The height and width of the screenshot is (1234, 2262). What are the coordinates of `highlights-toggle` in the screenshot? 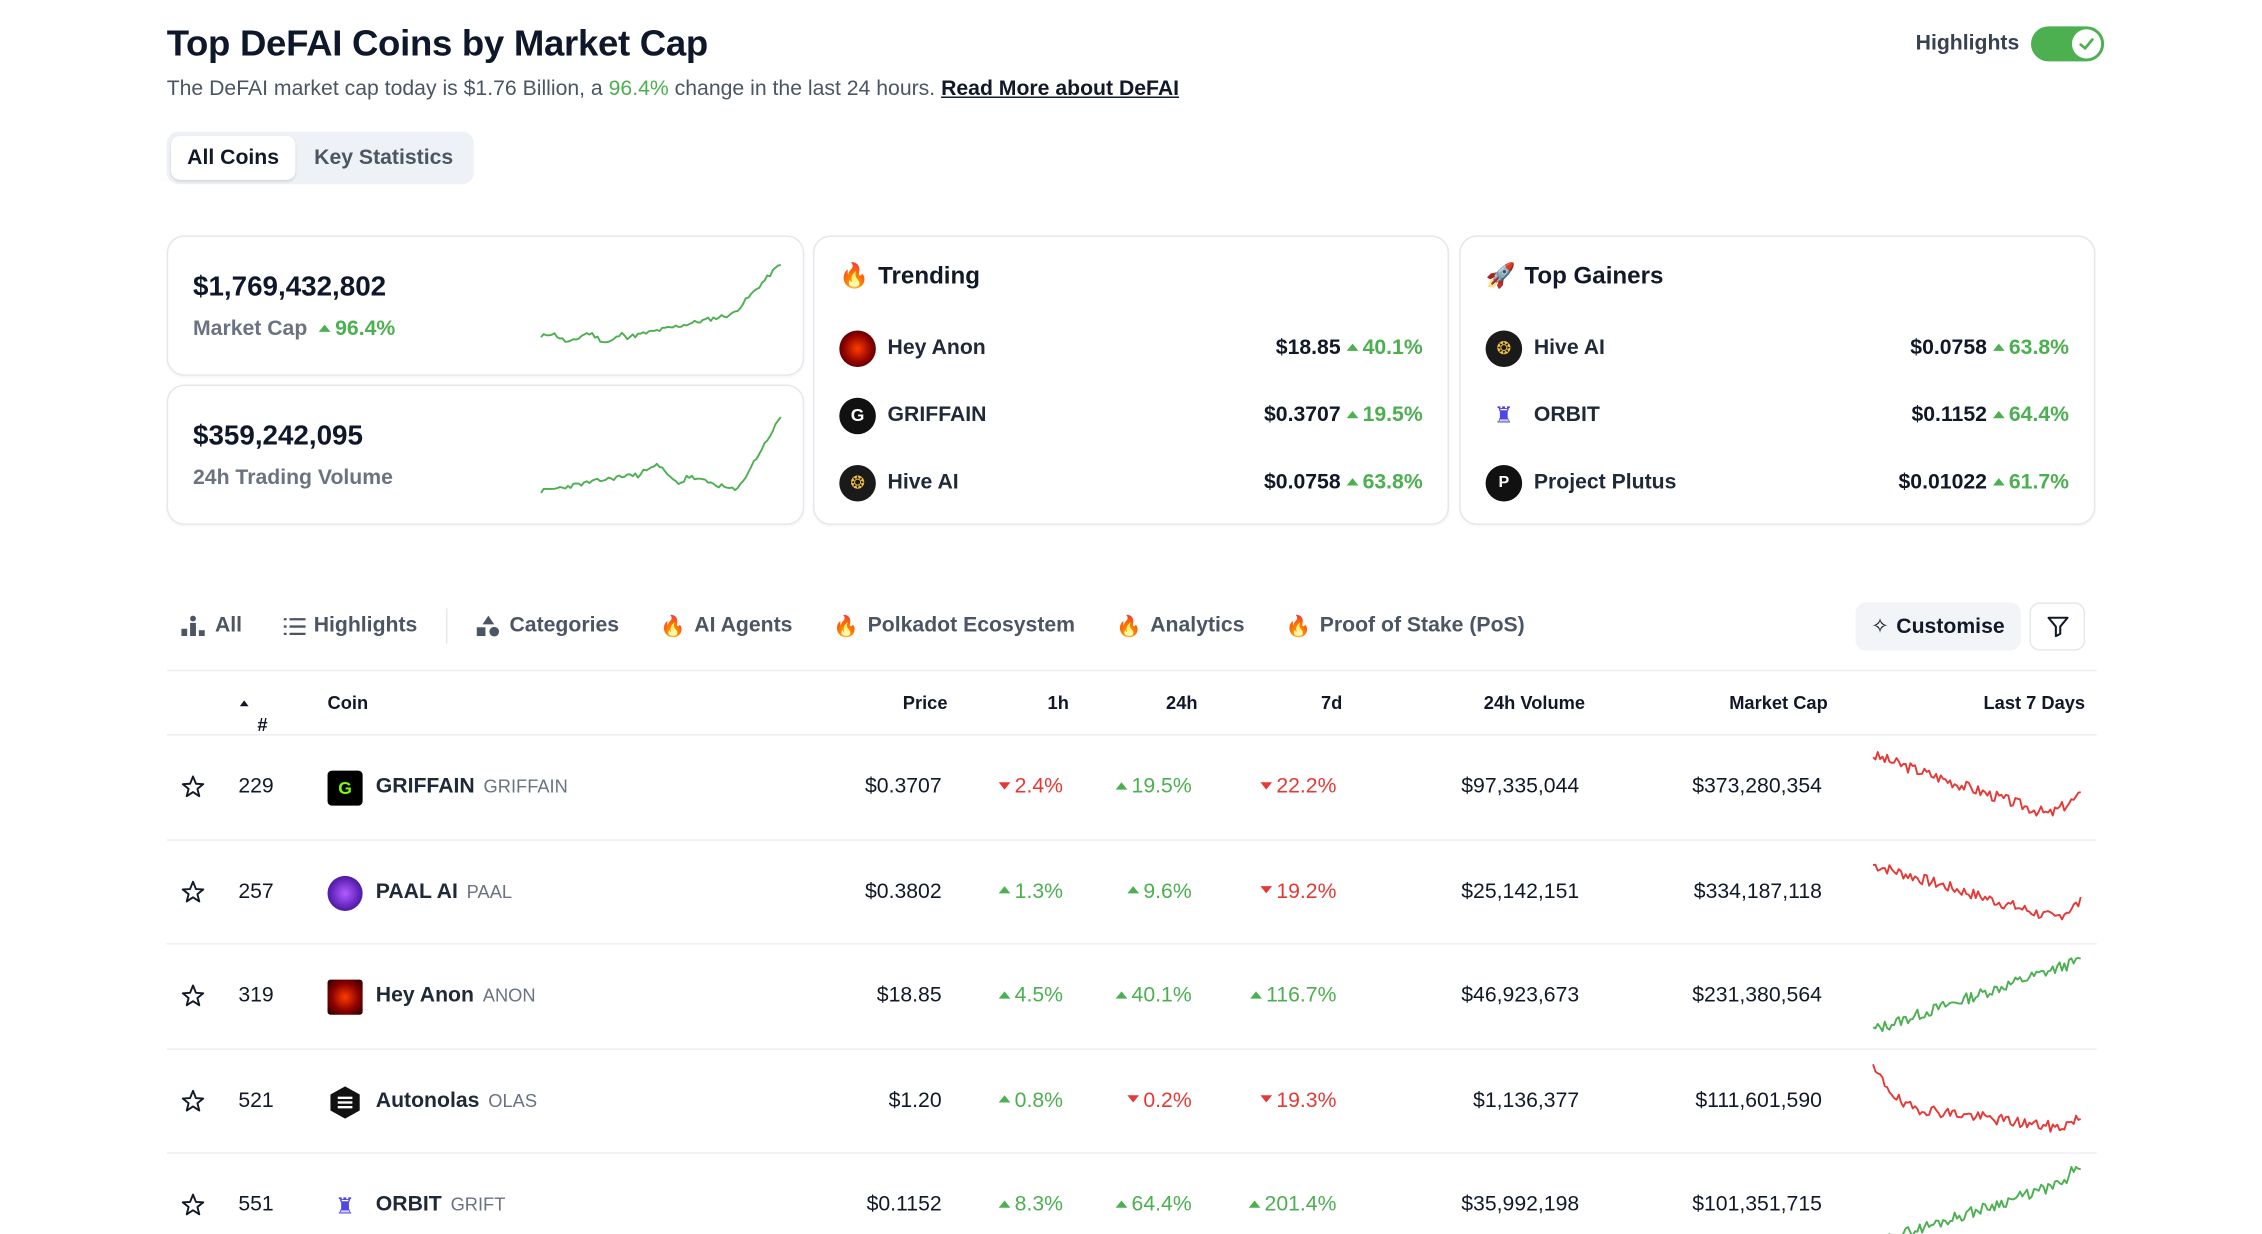 It's located at (2067, 44).